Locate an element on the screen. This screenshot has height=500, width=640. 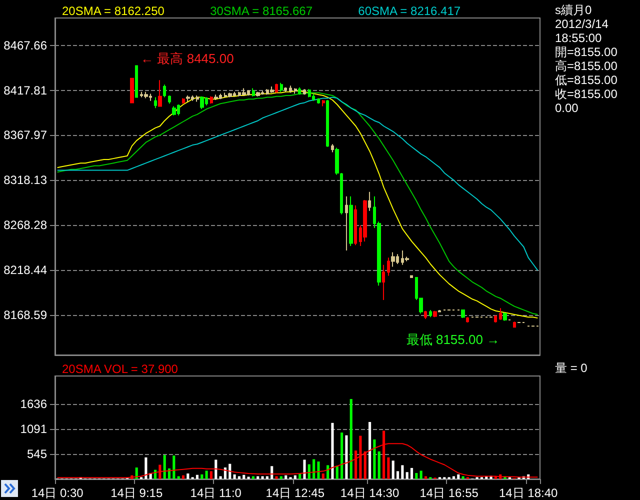
text: 開=8155.00 is located at coordinates (586, 52).